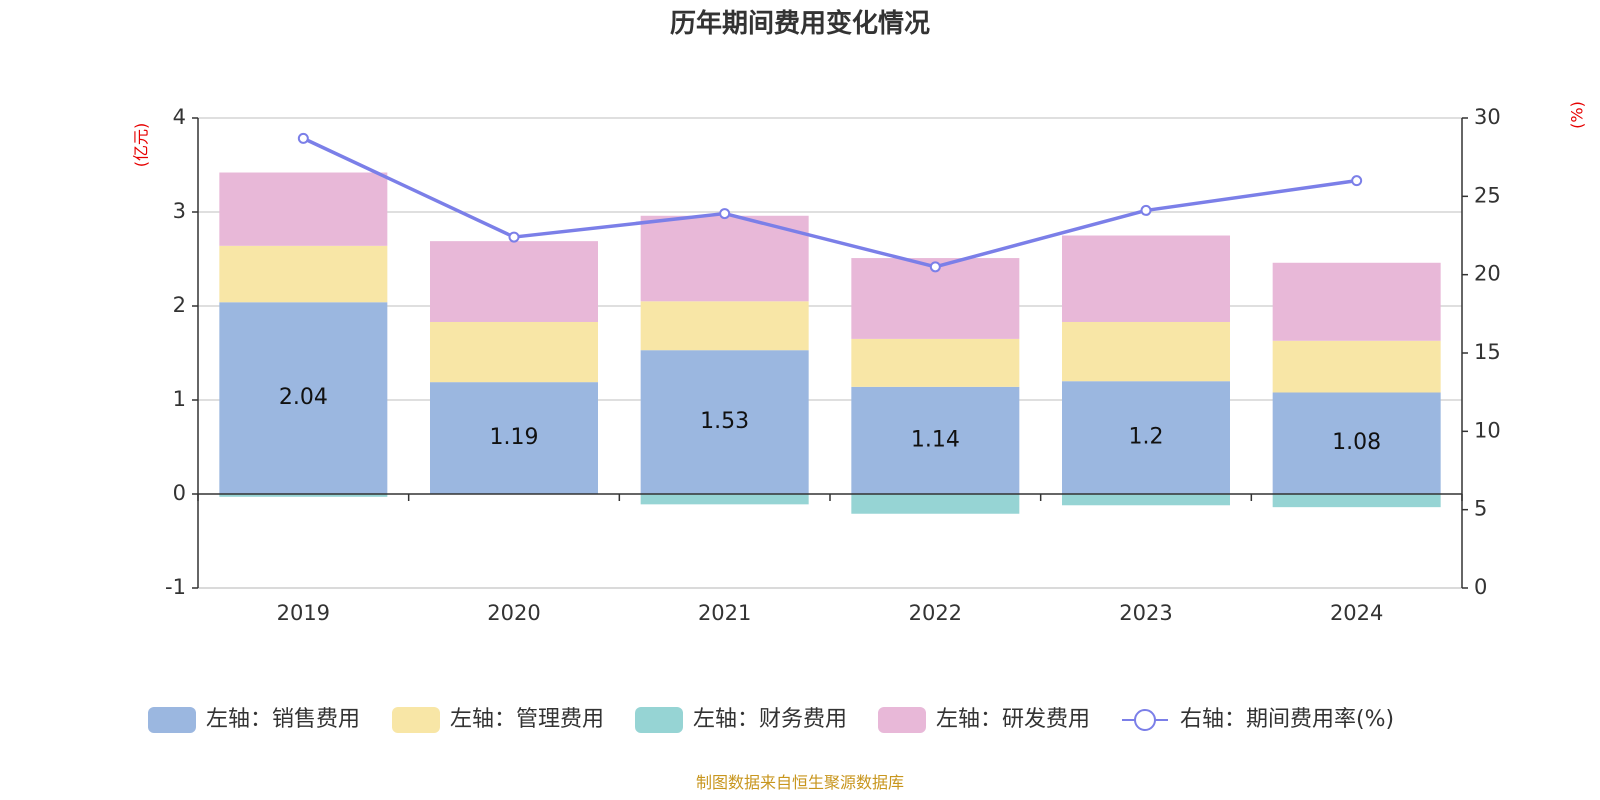 This screenshot has width=1600, height=800. I want to click on sales-data-label: 2.04, so click(303, 397).